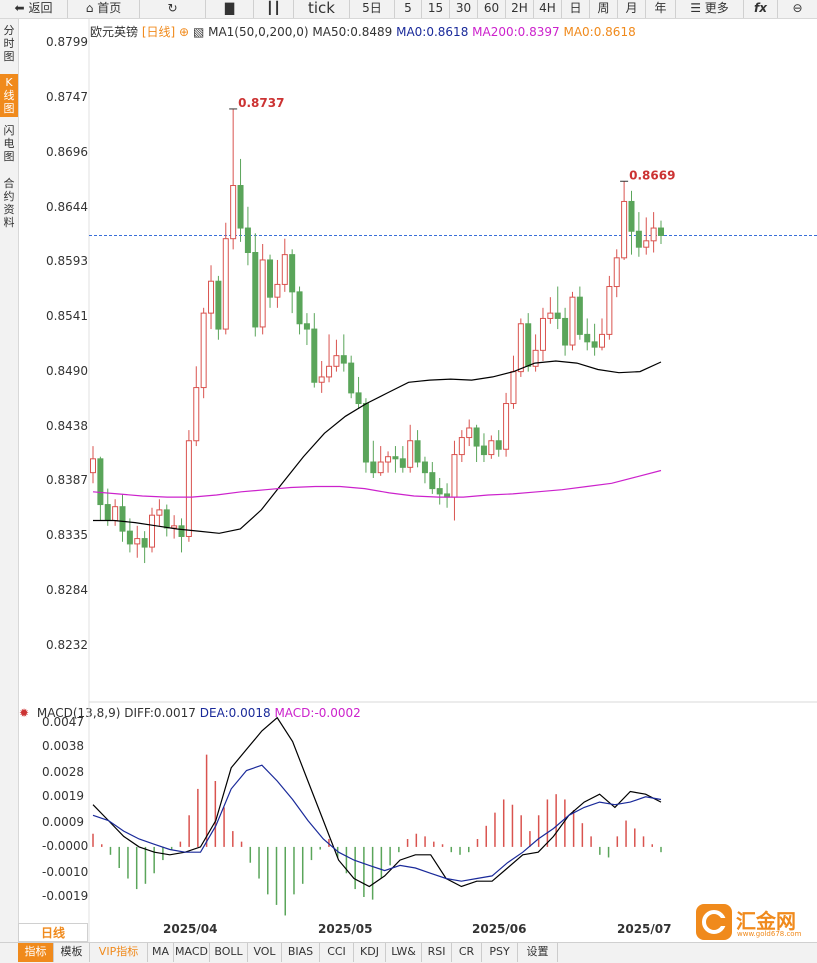  Describe the element at coordinates (467, 952) in the screenshot. I see `indicator-tab: CR` at that location.